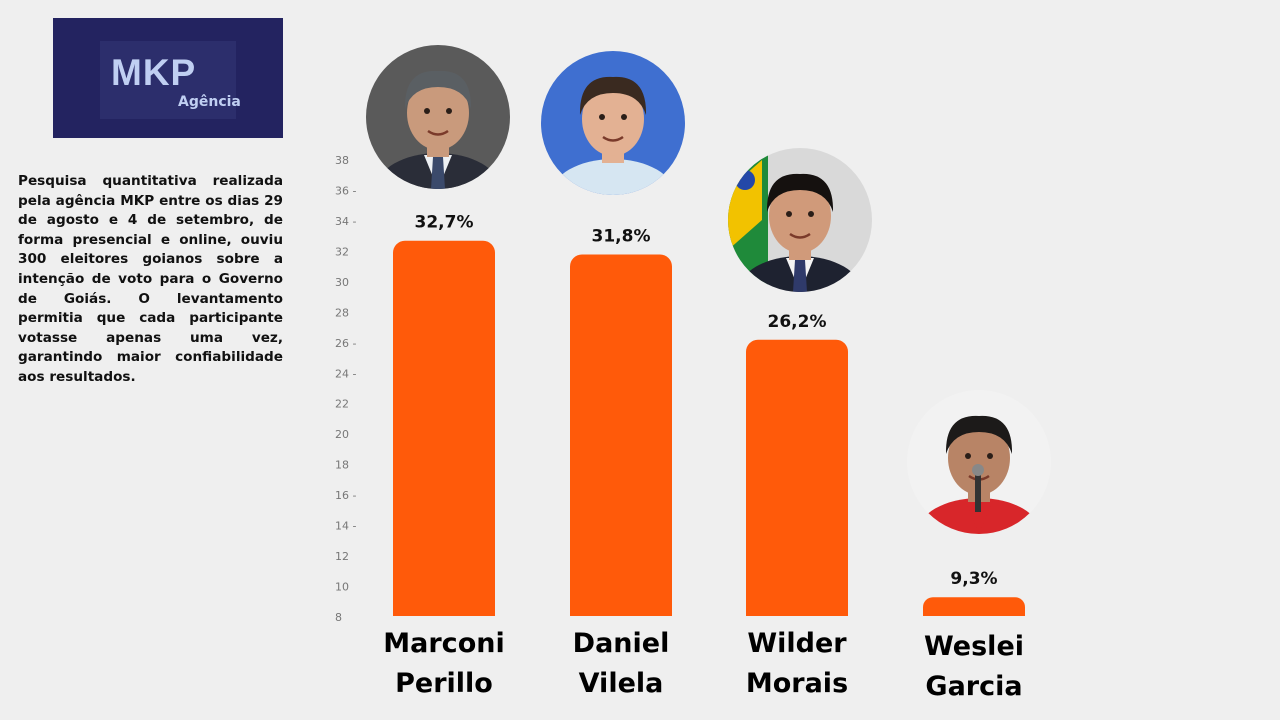 The height and width of the screenshot is (720, 1280). Describe the element at coordinates (444, 683) in the screenshot. I see `candidate-name: Perillo` at that location.